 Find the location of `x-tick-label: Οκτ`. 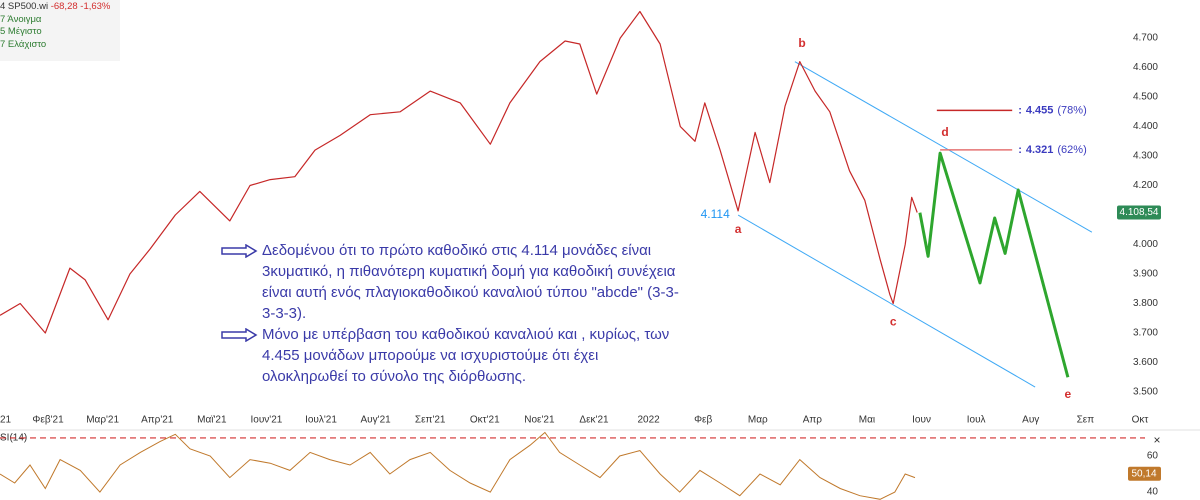

x-tick-label: Οκτ is located at coordinates (1140, 420).